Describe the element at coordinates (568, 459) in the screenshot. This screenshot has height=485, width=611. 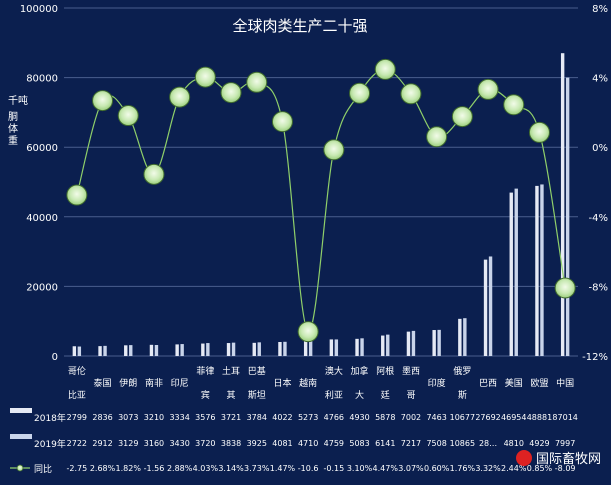
I see `watermark-text: 国际畜牧网` at that location.